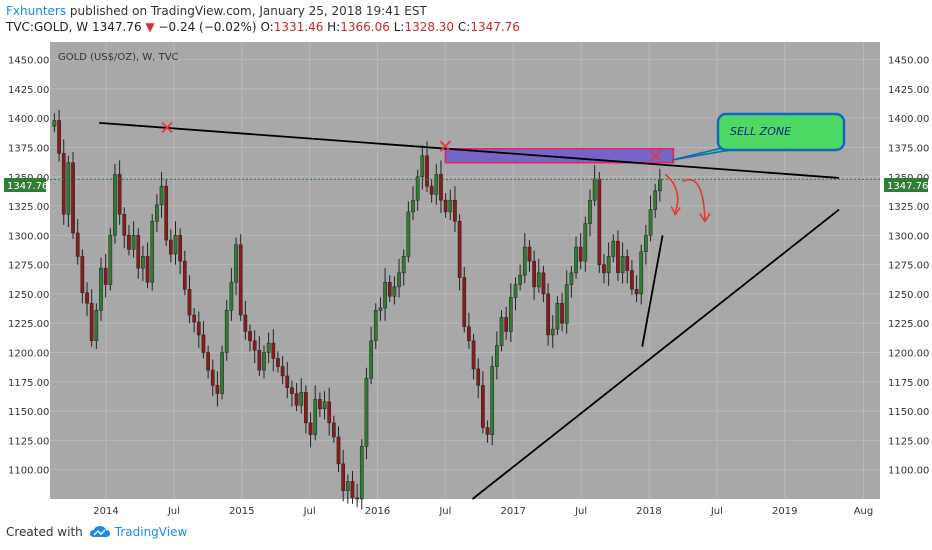  I want to click on y-tick-label-right: 1375.00, so click(908, 148).